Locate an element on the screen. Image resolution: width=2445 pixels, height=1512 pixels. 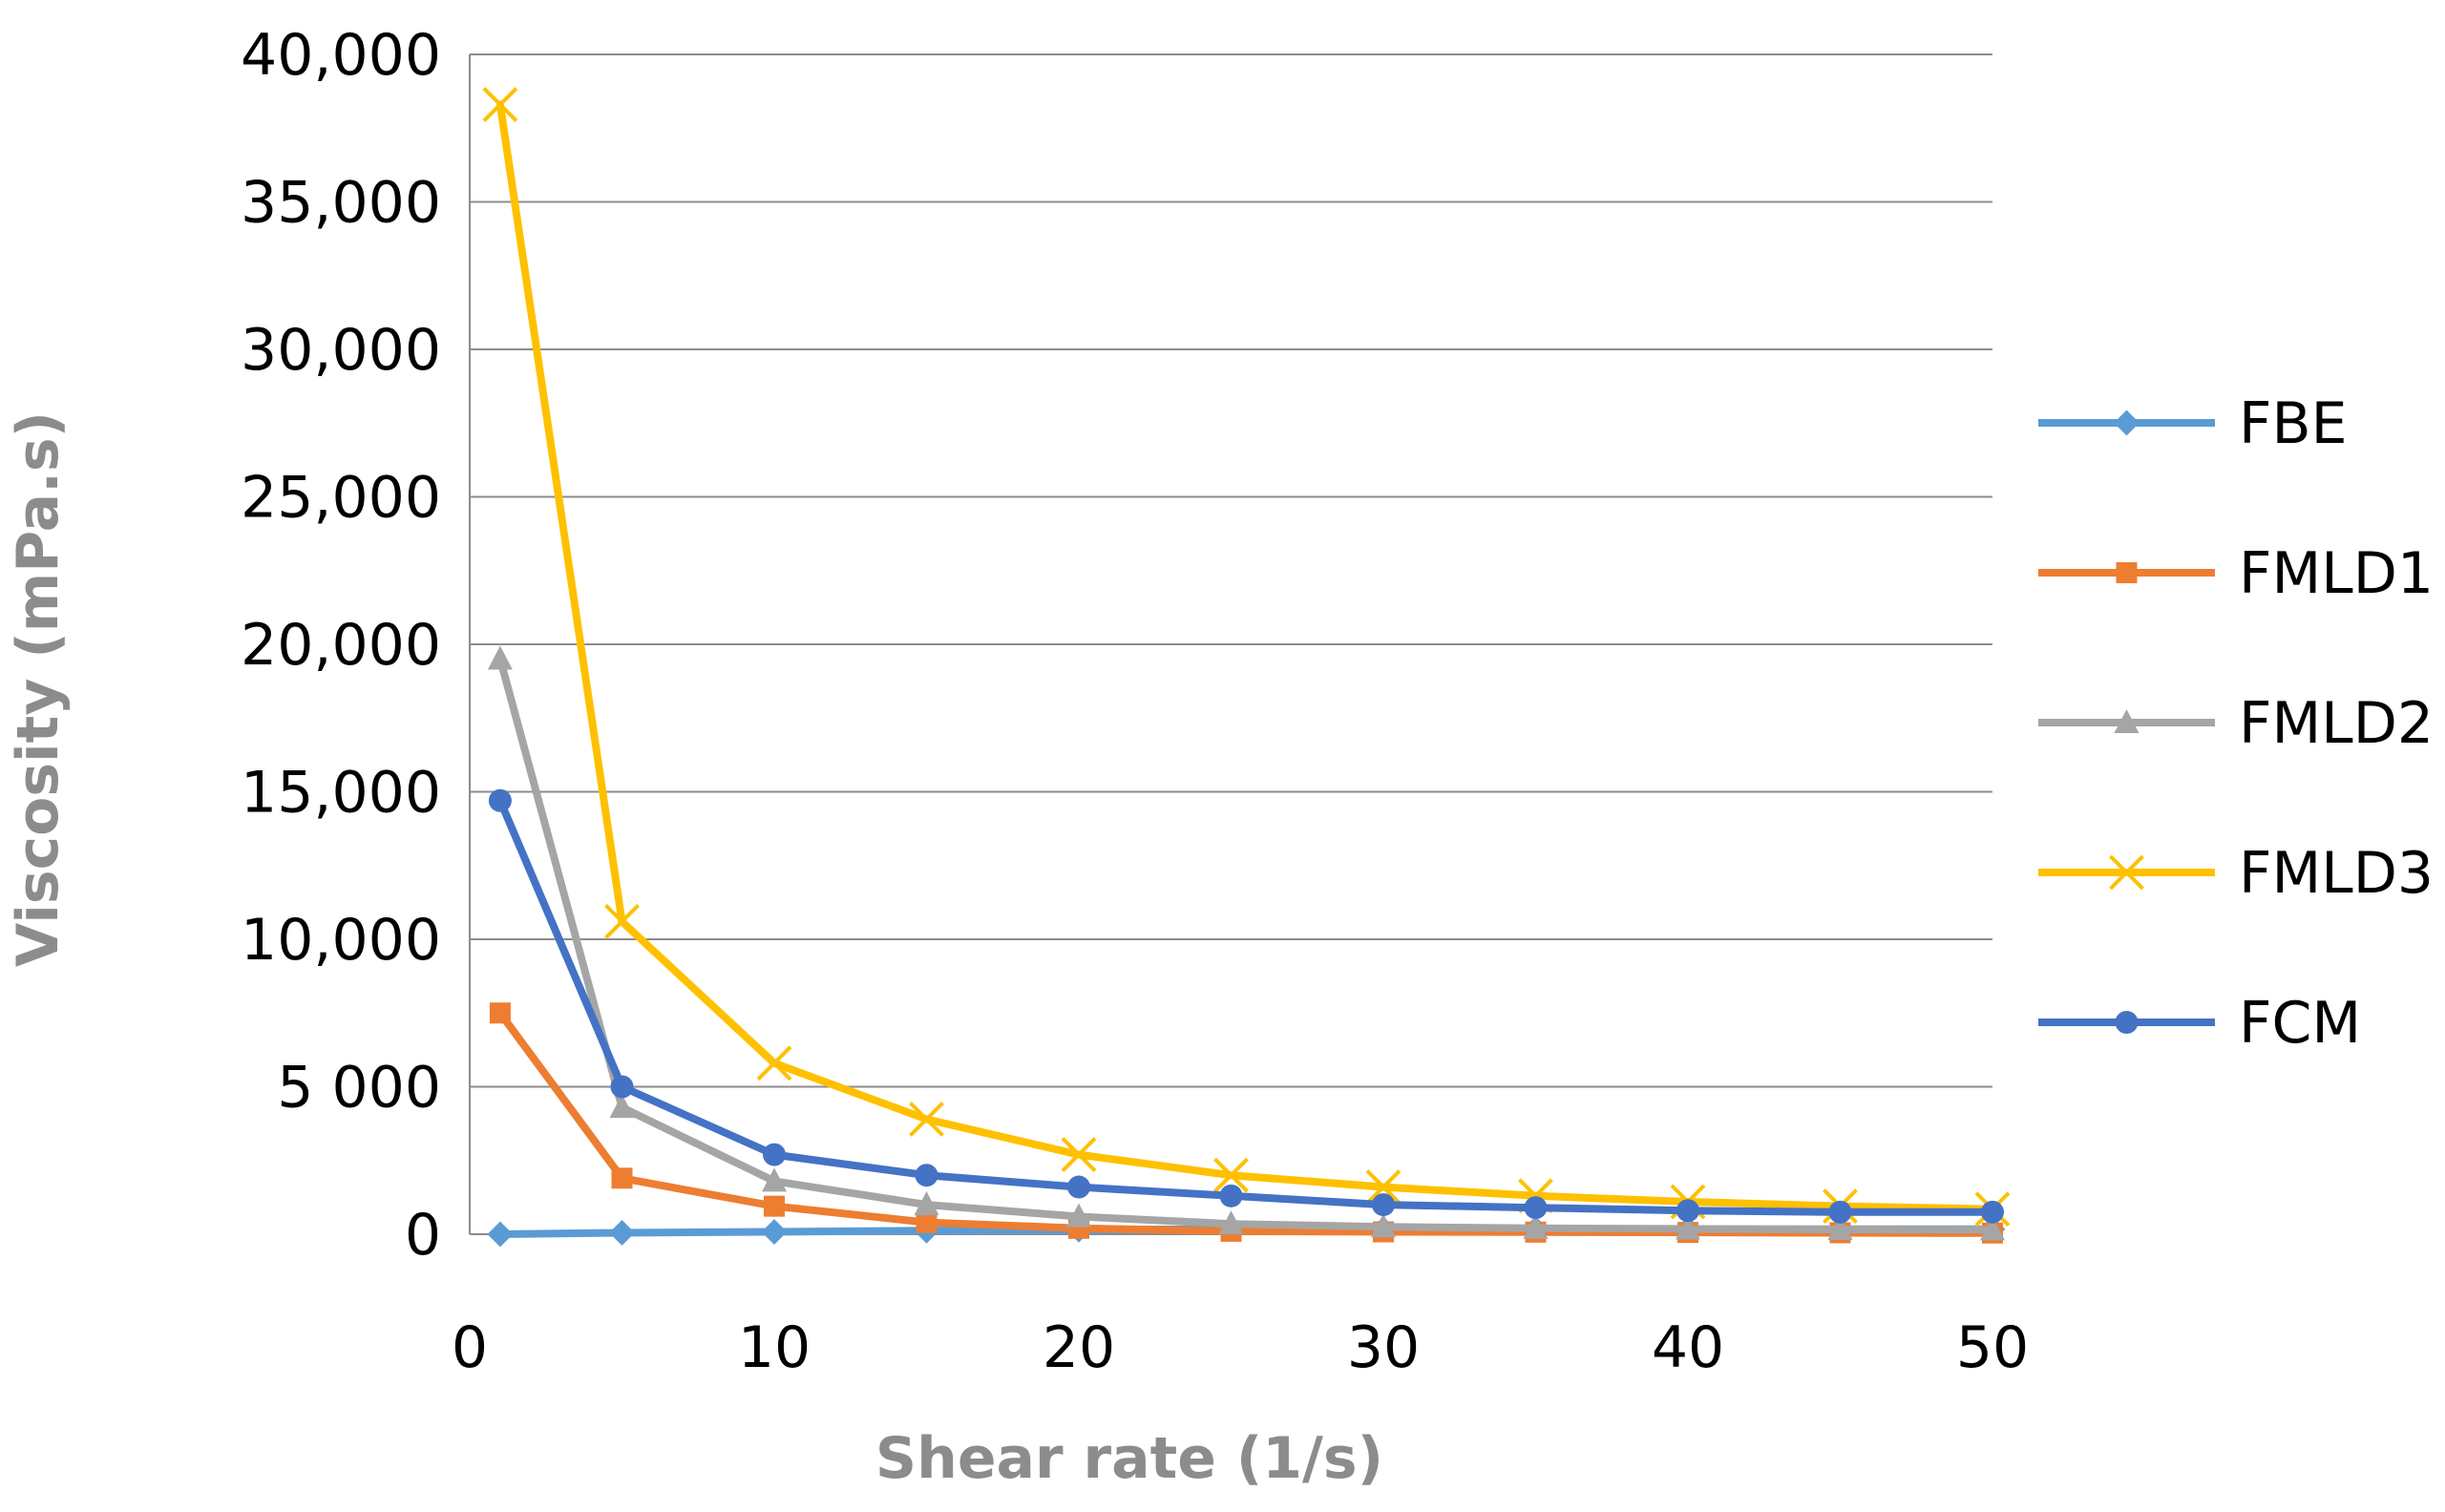
legend: FBE FMLD1 FMLD2 FMLD3 FCM is located at coordinates (2236, 723).